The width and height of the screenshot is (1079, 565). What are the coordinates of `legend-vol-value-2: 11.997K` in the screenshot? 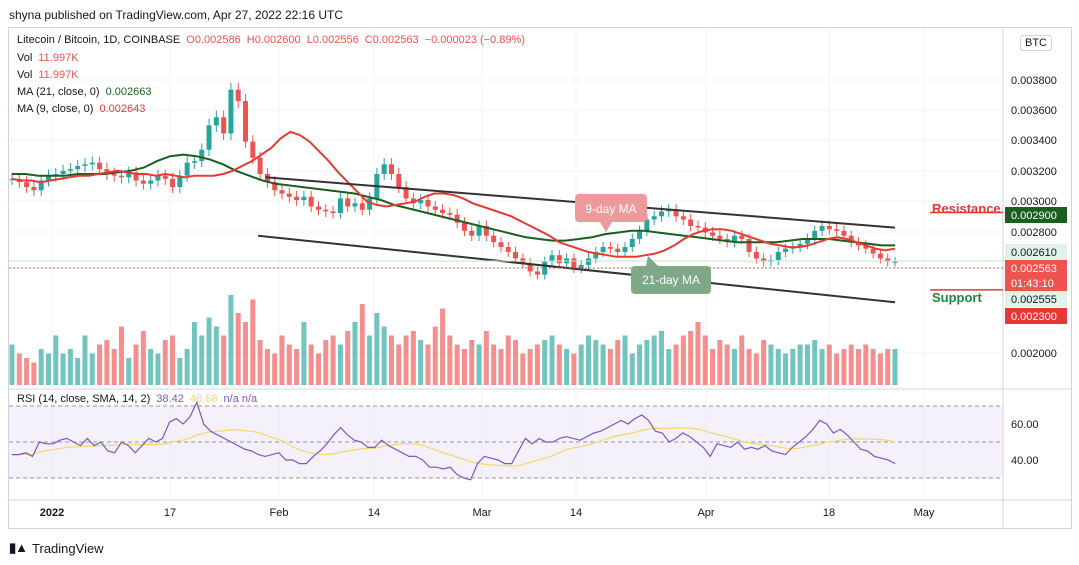 It's located at (58, 75).